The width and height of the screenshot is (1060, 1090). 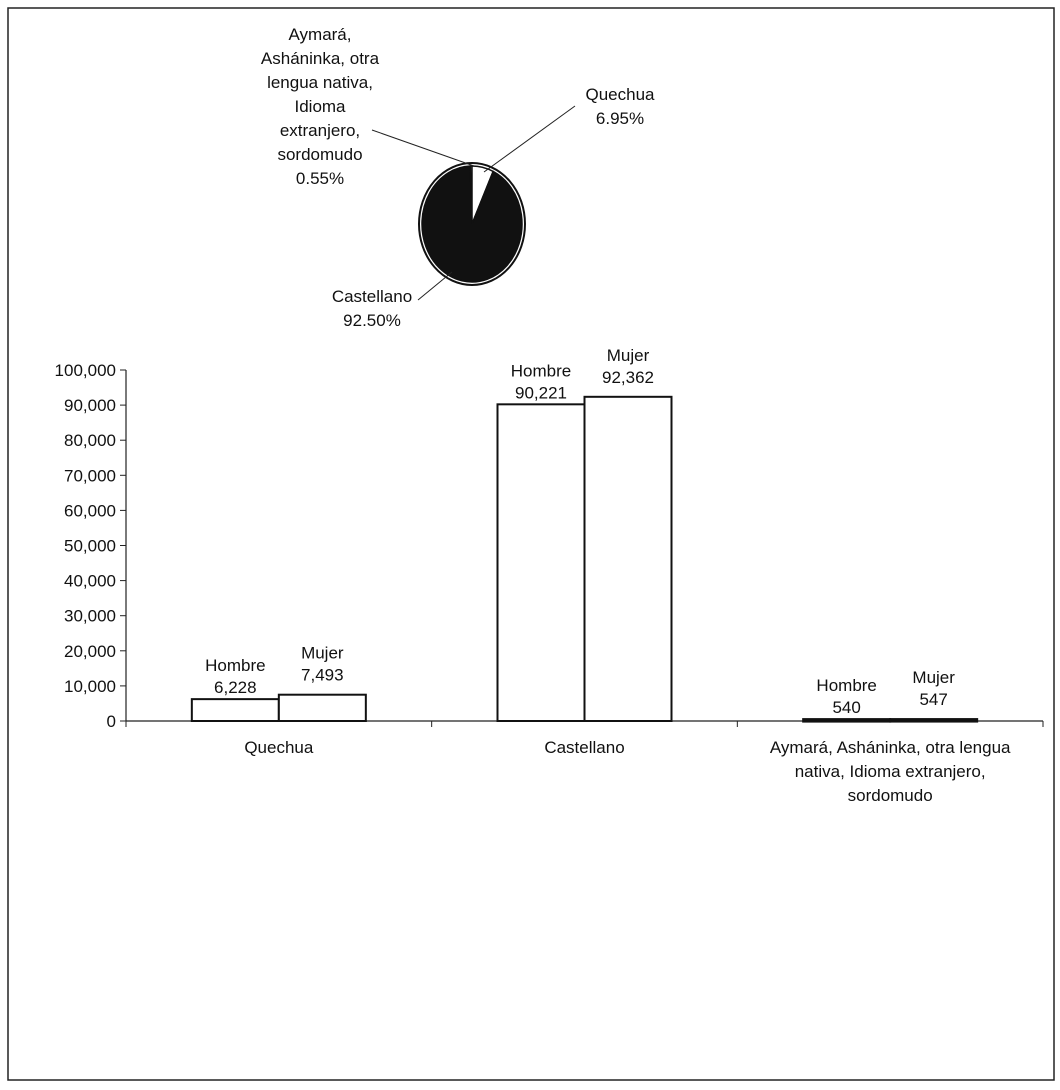 I want to click on pie-label: Asháninka, otra, so click(x=320, y=58).